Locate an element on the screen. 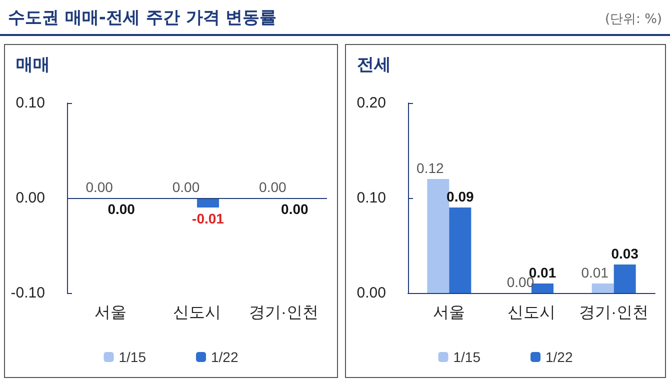 This screenshot has height=384, width=670. chart-title: 수도권 매매-전세 주간 가격 변동률 is located at coordinates (142, 18).